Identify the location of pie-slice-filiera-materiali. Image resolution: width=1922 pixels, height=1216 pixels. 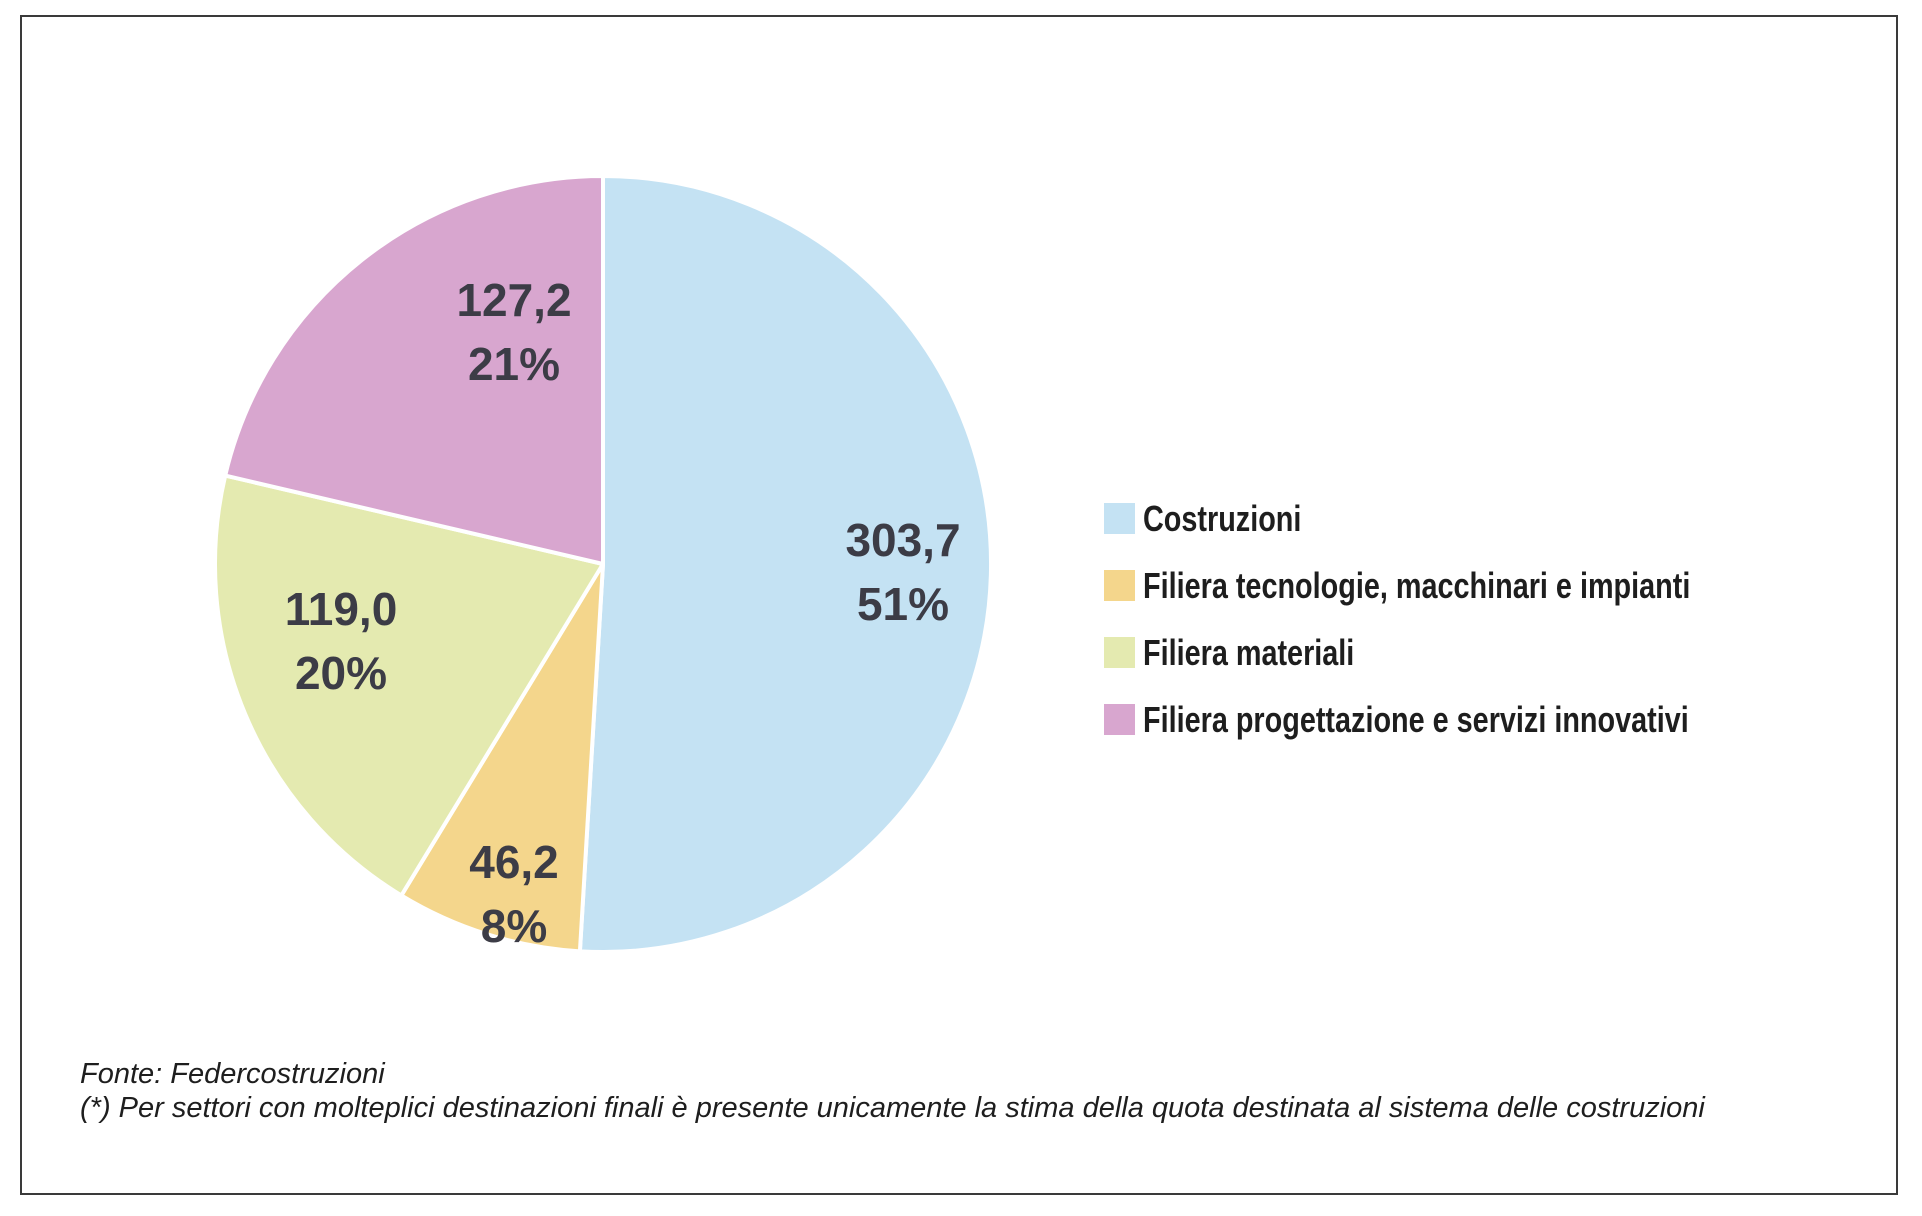
(409, 685).